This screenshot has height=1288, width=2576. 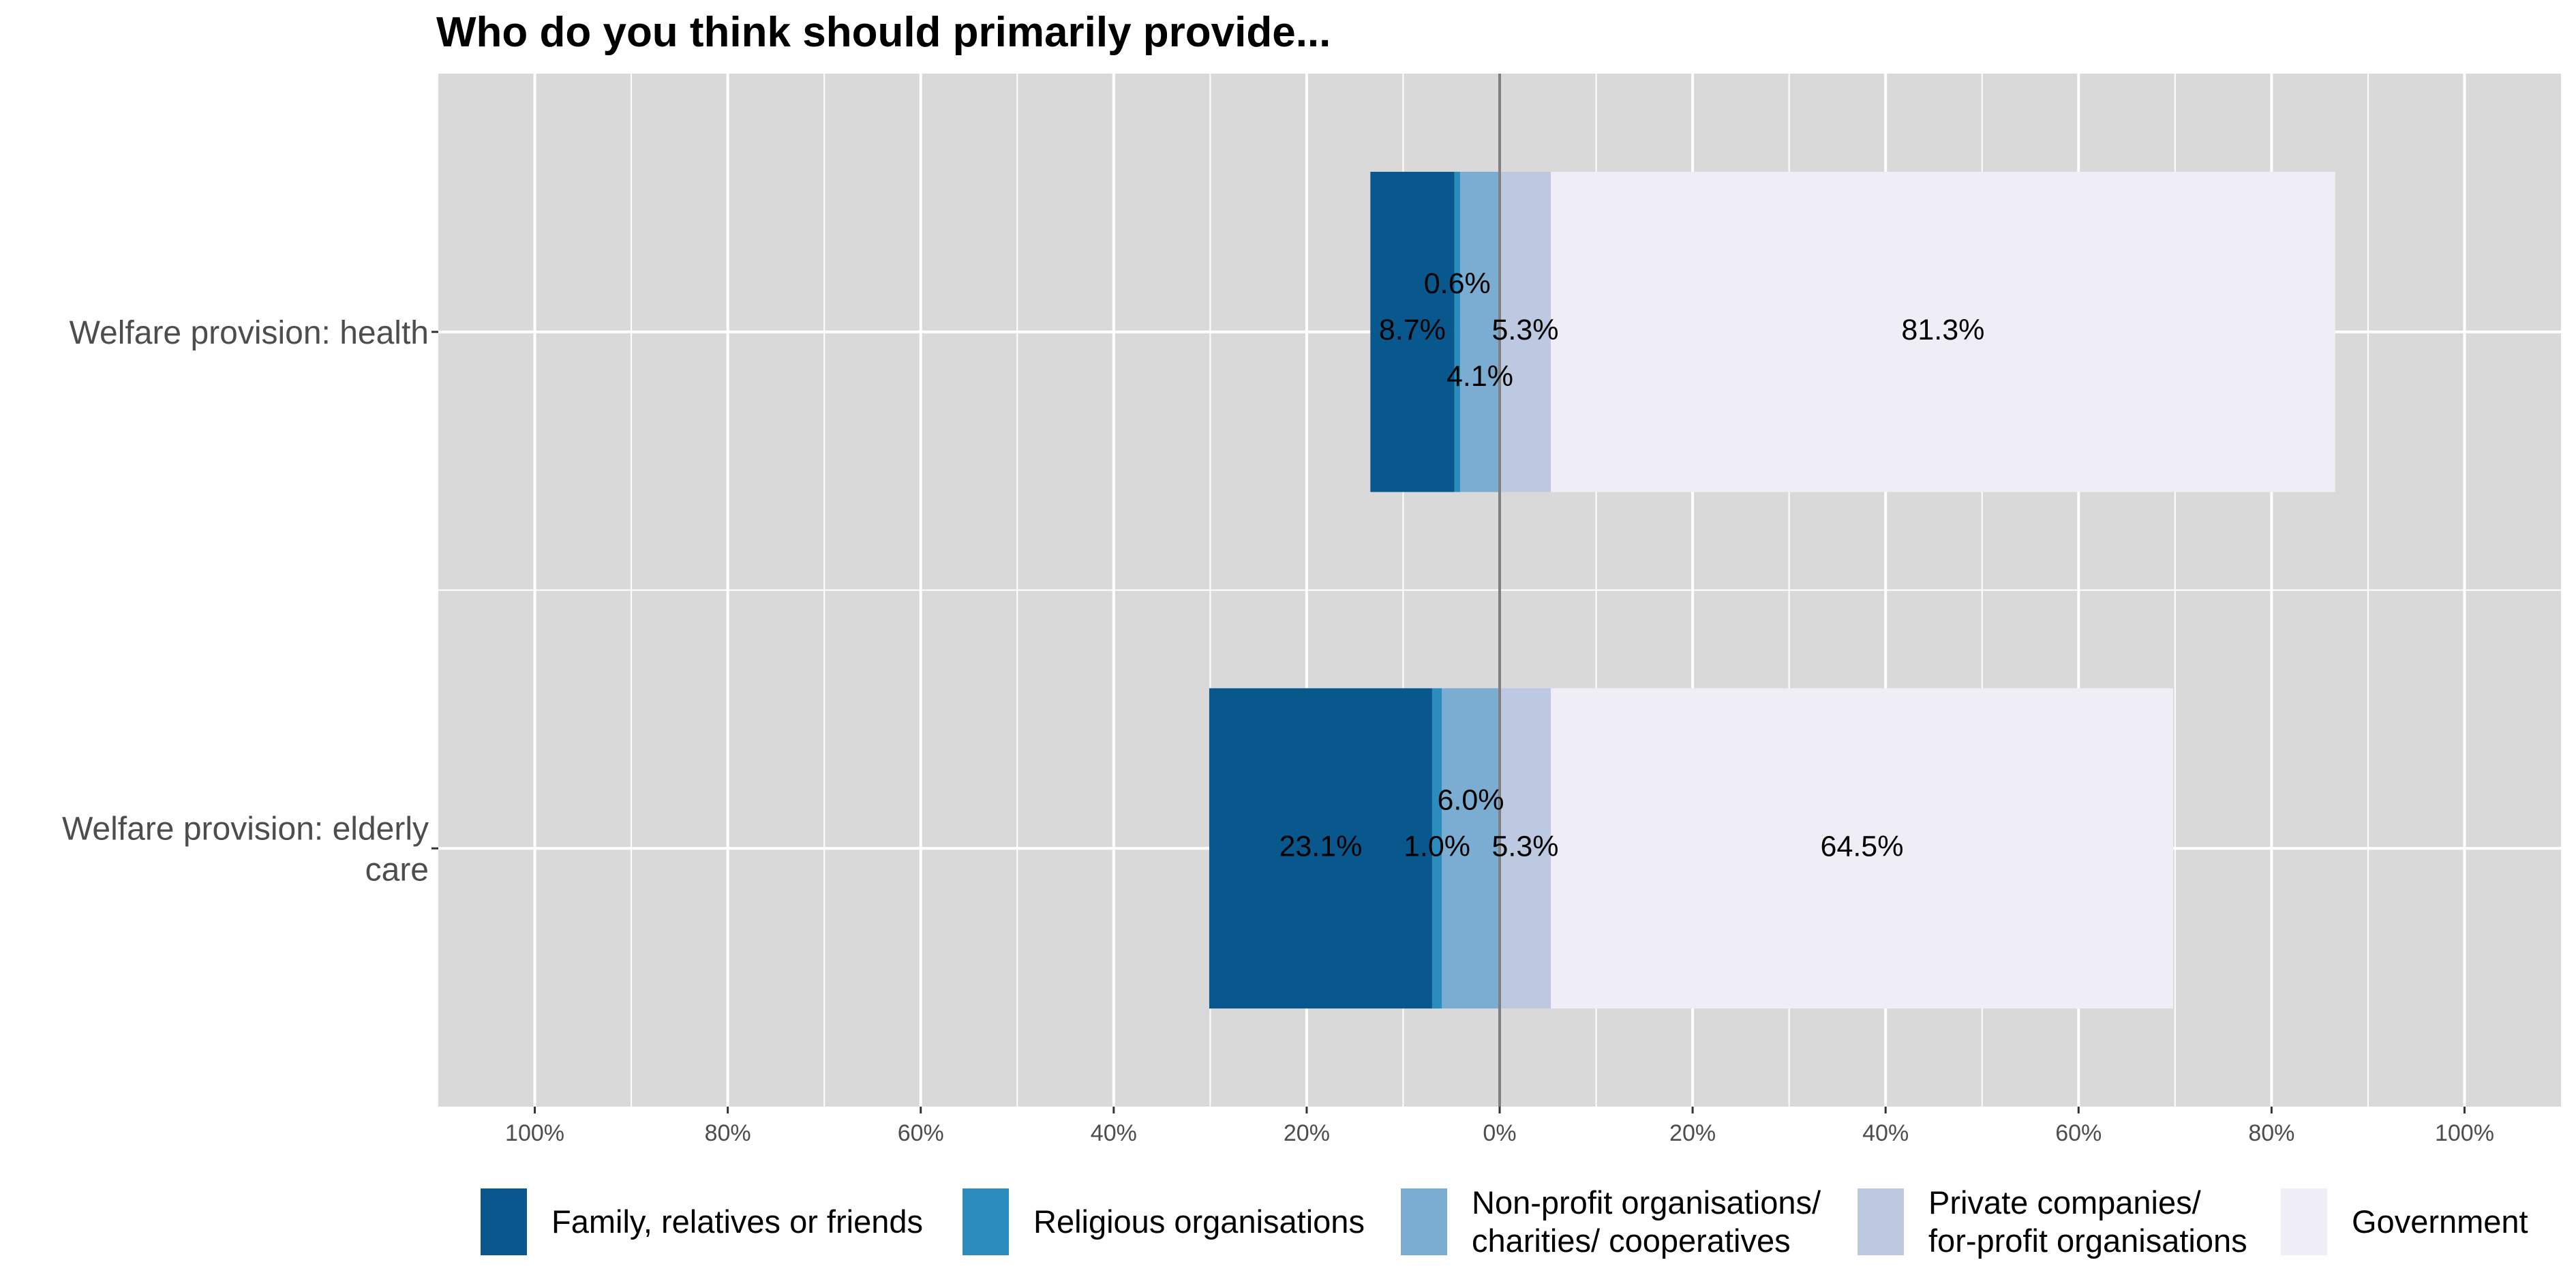 I want to click on data-label-private-companies-for-profit-organisations-2: 5.3%, so click(x=1526, y=846).